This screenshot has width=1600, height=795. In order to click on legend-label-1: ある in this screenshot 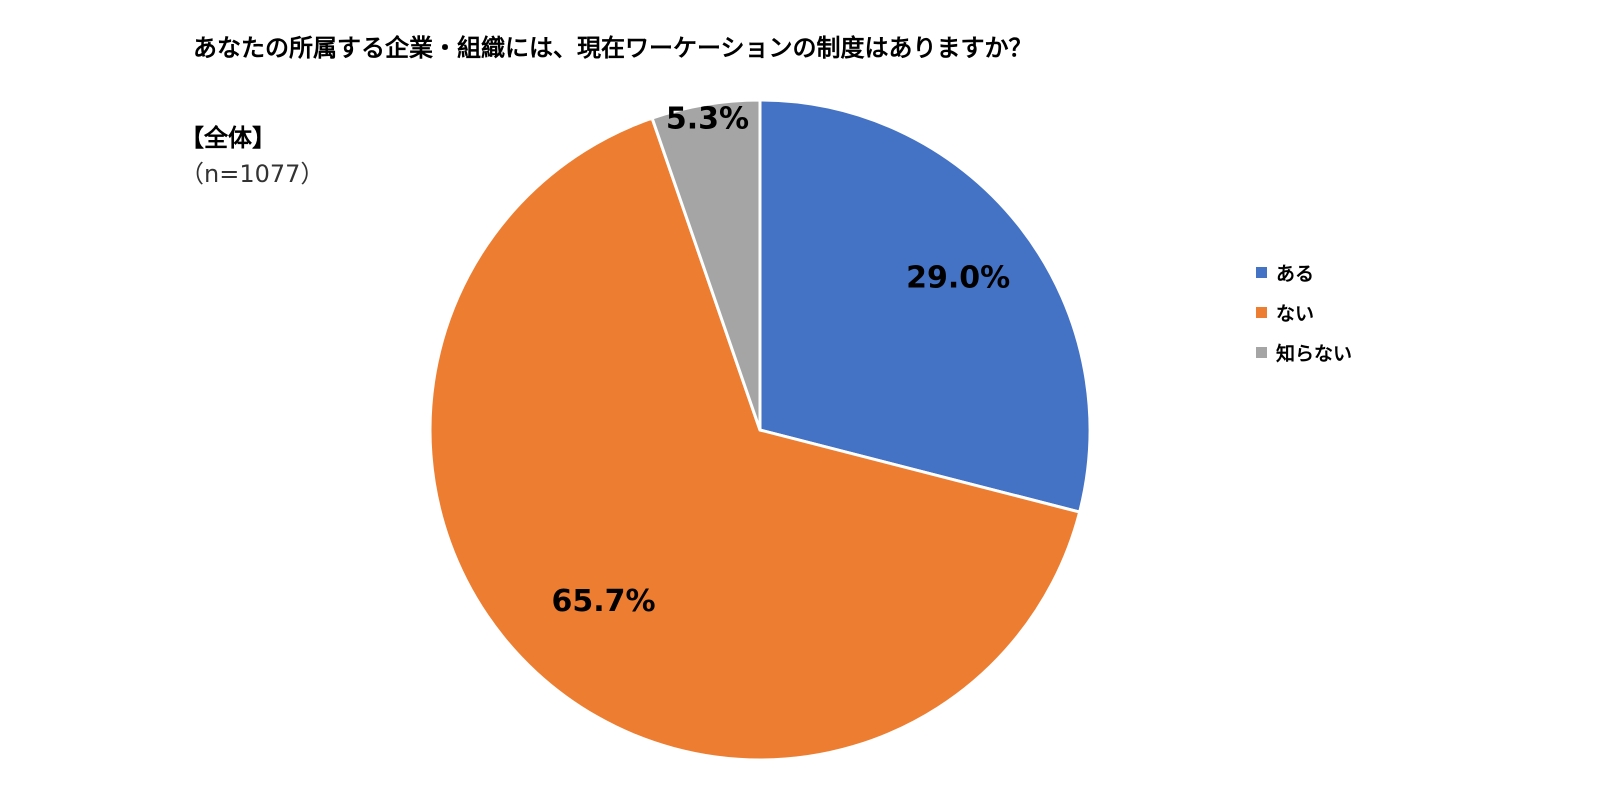, I will do `click(1295, 274)`.